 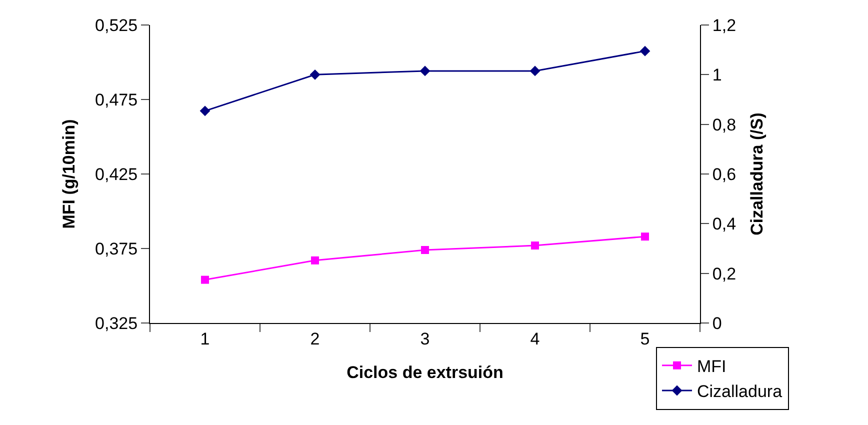 What do you see at coordinates (717, 75) in the screenshot?
I see `y2-tick-label: 1` at bounding box center [717, 75].